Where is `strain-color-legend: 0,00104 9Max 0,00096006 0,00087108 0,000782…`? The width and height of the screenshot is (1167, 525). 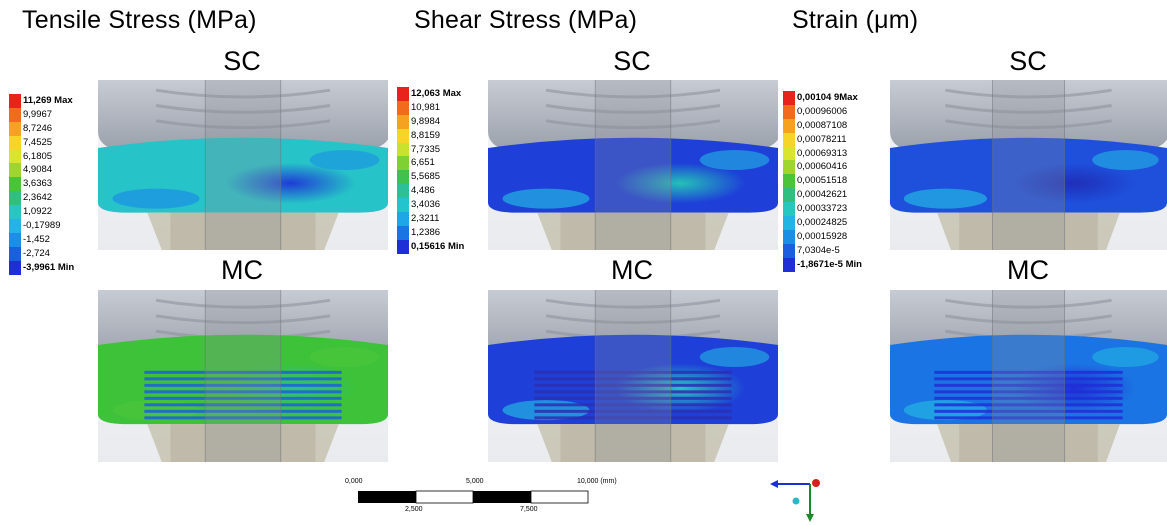 strain-color-legend: 0,00104 9Max 0,00096006 0,00087108 0,000782… is located at coordinates (843, 181).